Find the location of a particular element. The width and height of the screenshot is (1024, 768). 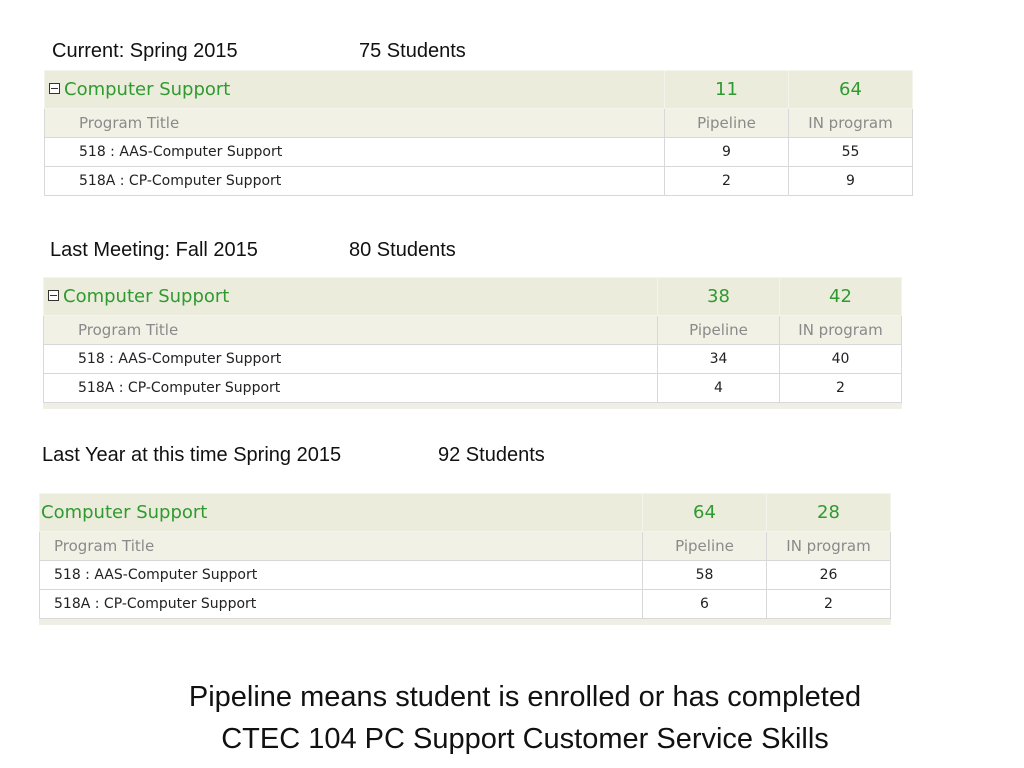

pipeline-total: 64 is located at coordinates (704, 512).